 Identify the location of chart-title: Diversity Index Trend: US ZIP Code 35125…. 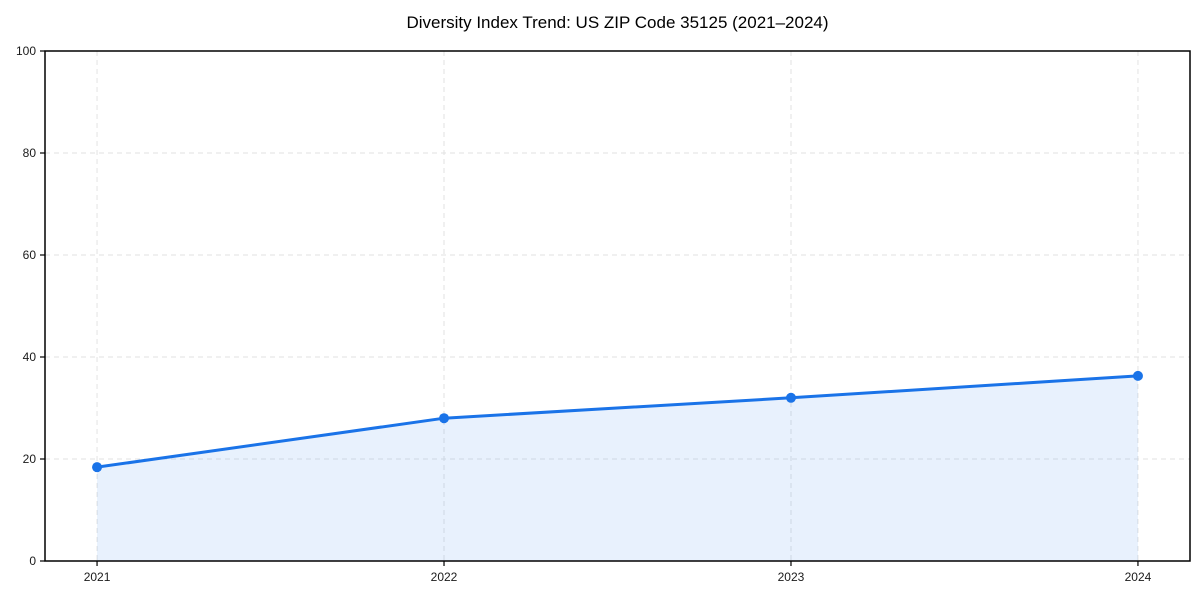
(617, 22).